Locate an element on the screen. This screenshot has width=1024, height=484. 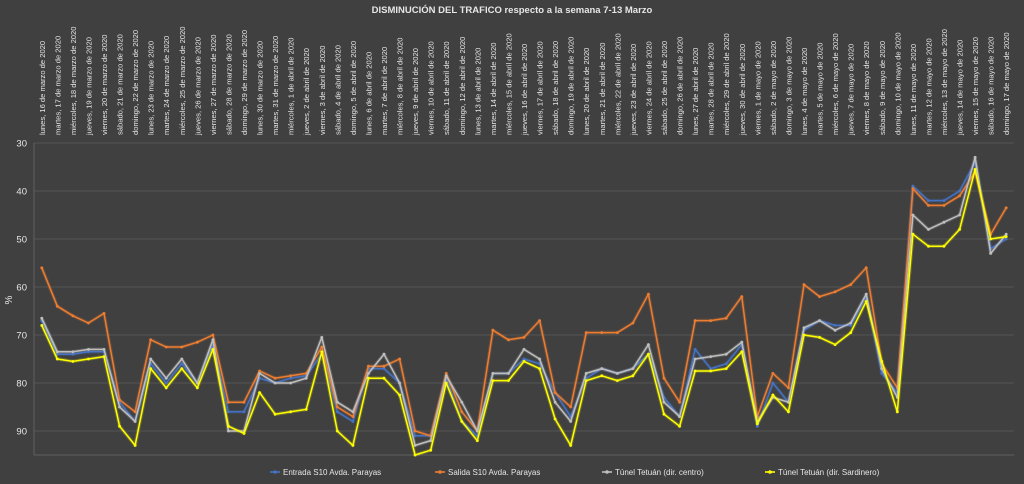
x-tick-label: miércoles, 6 de mayo de 2020 is located at coordinates (835, 84).